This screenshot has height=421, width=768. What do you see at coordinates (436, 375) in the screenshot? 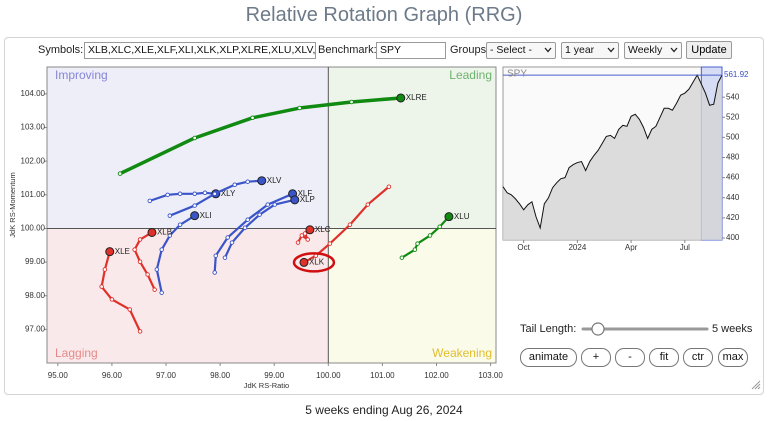
I see `x-tick-label: 102.00` at bounding box center [436, 375].